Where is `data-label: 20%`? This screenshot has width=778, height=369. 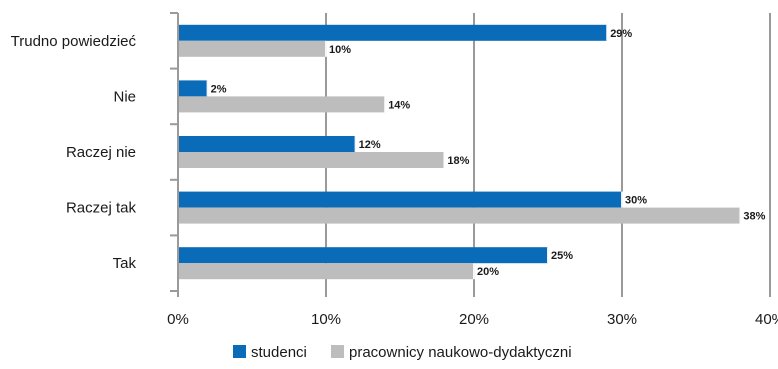
data-label: 20% is located at coordinates (488, 272).